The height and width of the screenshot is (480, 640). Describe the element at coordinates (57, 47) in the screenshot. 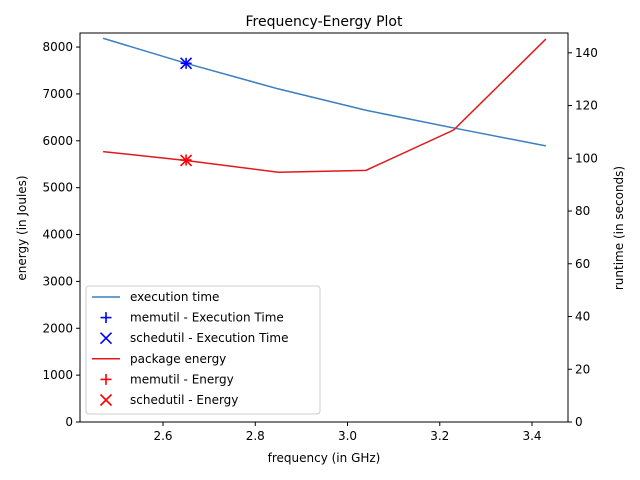

I see `y-left-tick-label: 8000` at that location.